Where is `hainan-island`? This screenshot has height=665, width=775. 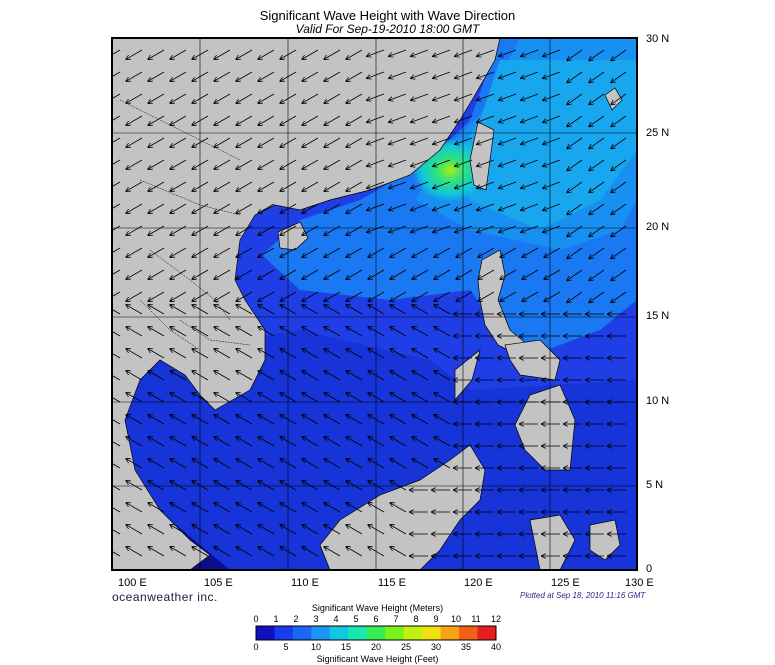 hainan-island is located at coordinates (293, 236).